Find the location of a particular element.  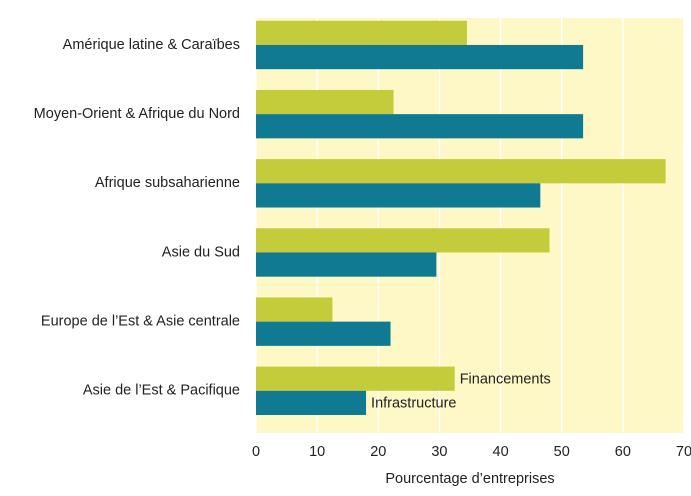

y-tick-label: Asie du Sud is located at coordinates (201, 252).